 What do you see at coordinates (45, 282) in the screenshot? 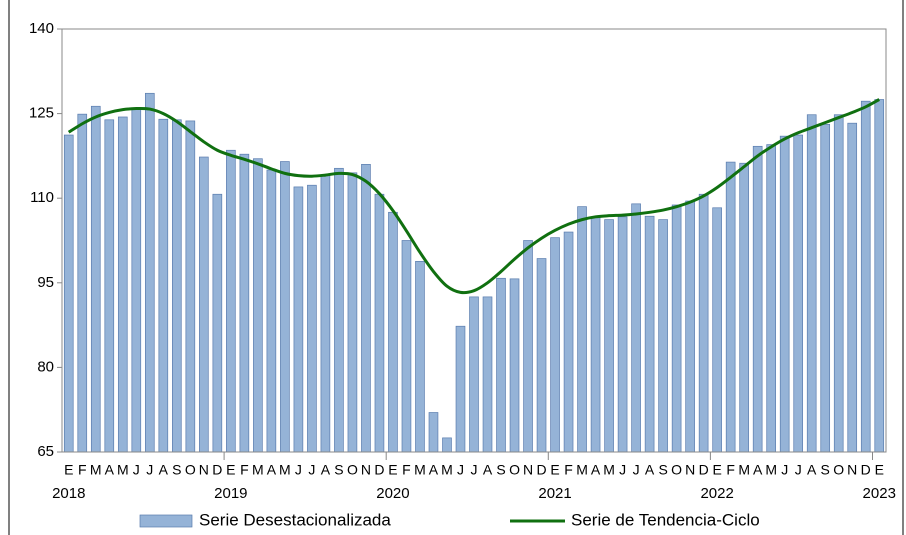
I see `y-tick-label: 95` at bounding box center [45, 282].